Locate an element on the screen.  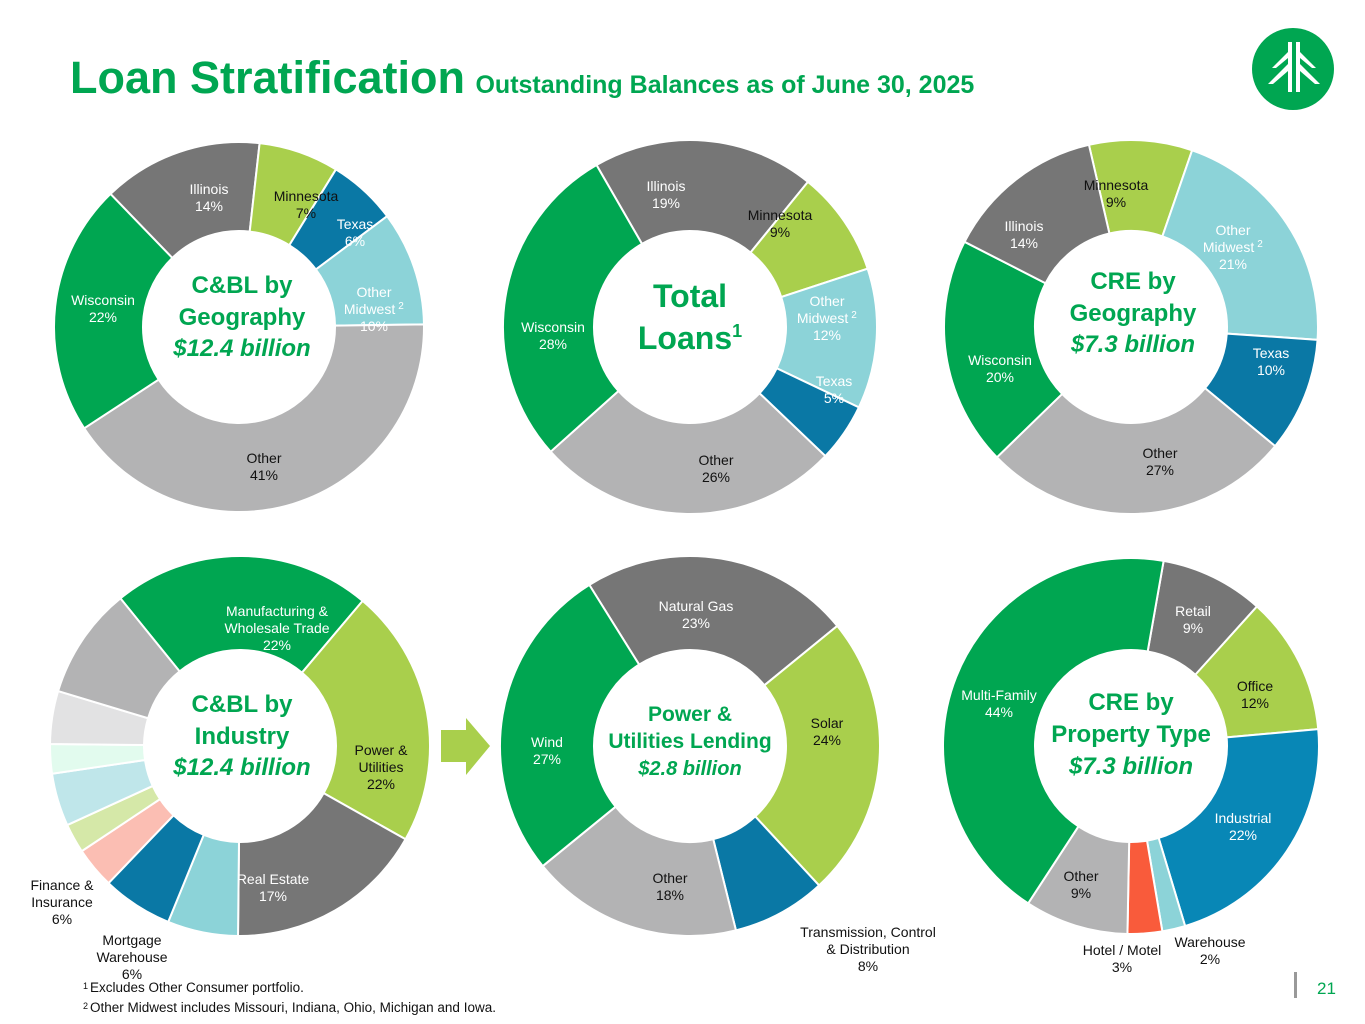
slice-label-line: Finance & is located at coordinates (62, 885).